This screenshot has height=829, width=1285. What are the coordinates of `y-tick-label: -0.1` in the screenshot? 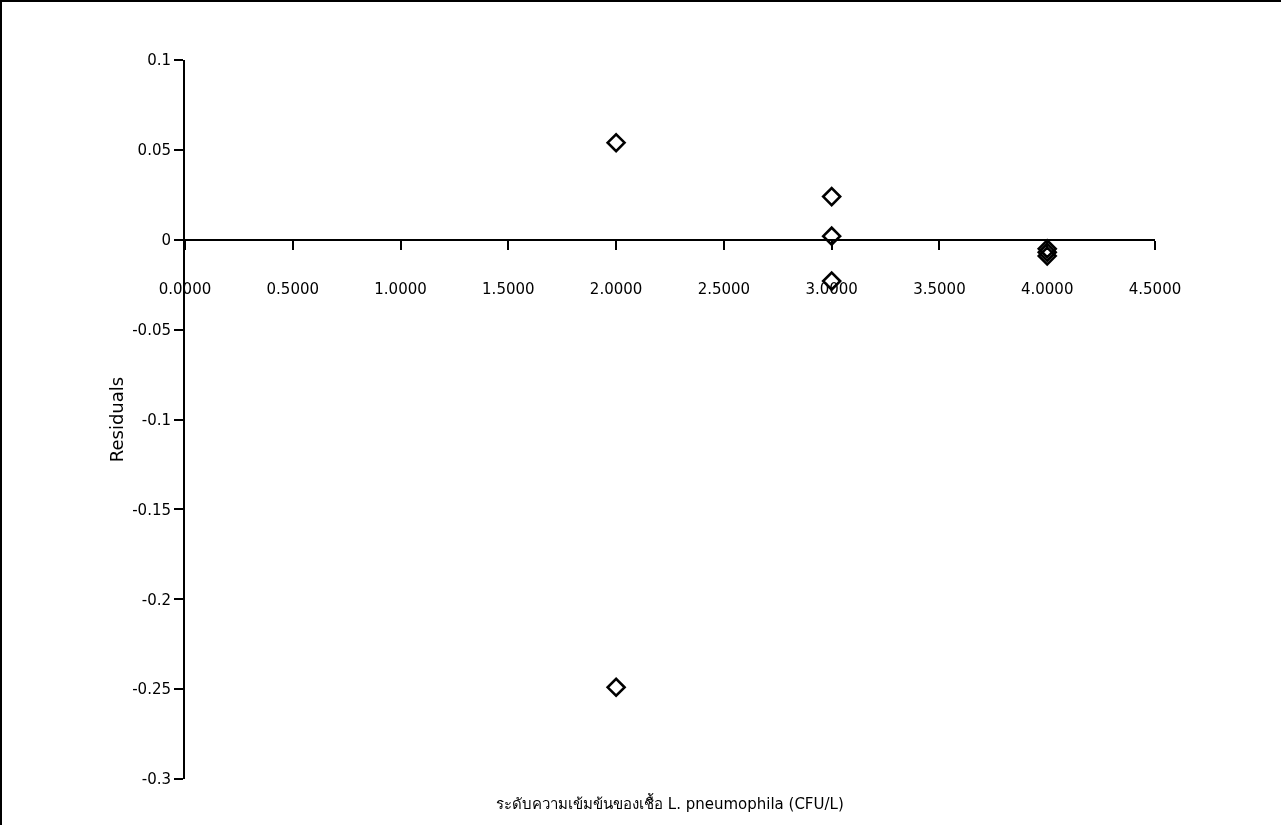 It's located at (156, 419).